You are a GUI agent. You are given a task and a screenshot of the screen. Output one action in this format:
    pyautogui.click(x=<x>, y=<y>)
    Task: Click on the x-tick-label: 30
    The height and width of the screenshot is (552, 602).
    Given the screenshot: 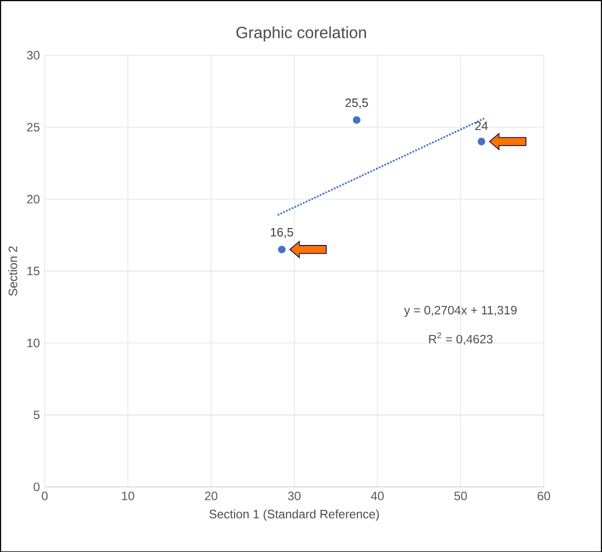 What is the action you would take?
    pyautogui.click(x=294, y=495)
    